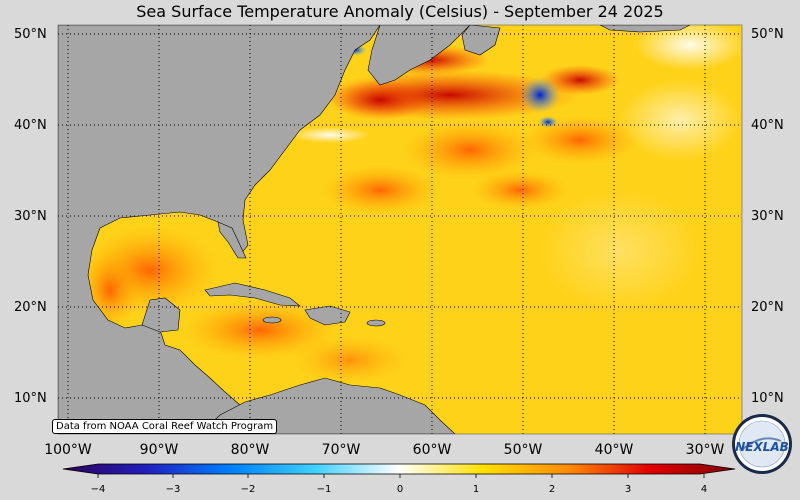  What do you see at coordinates (68, 450) in the screenshot?
I see `lon-label-100w: 100°W` at bounding box center [68, 450].